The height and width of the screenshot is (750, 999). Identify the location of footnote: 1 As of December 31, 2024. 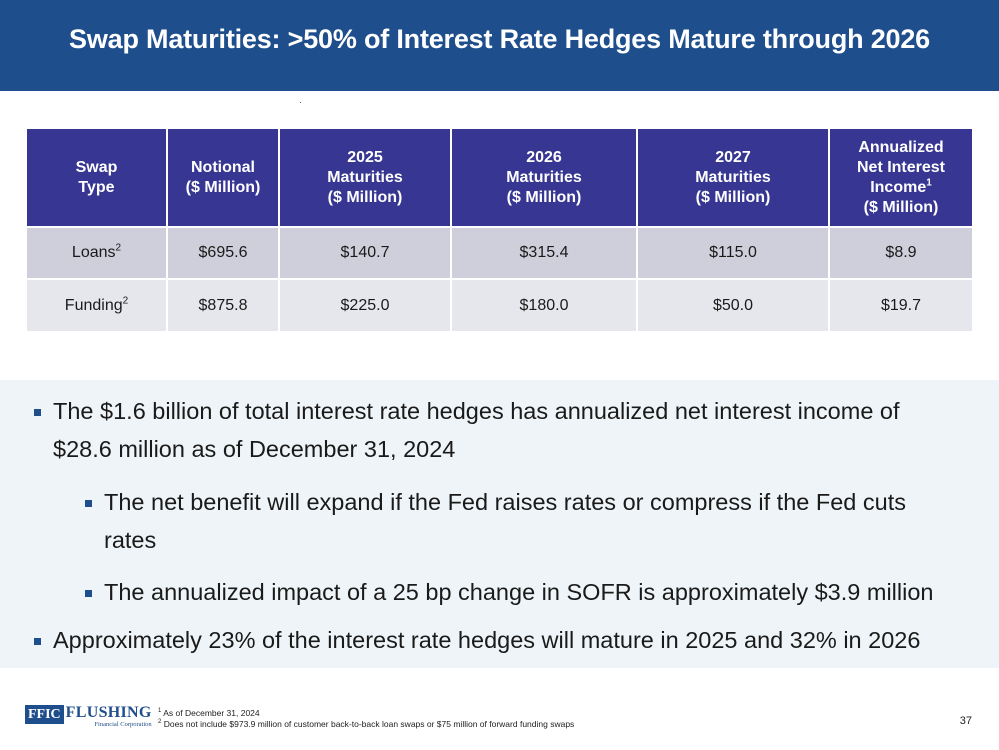
(209, 713).